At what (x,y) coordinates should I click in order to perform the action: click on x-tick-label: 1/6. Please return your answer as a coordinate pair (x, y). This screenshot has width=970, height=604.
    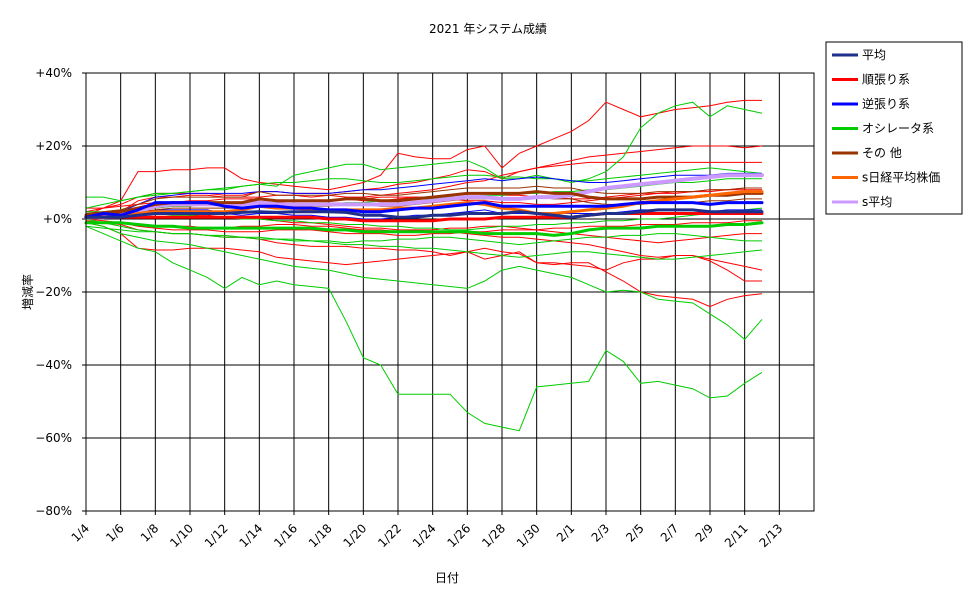
    Looking at the image, I should click on (115, 533).